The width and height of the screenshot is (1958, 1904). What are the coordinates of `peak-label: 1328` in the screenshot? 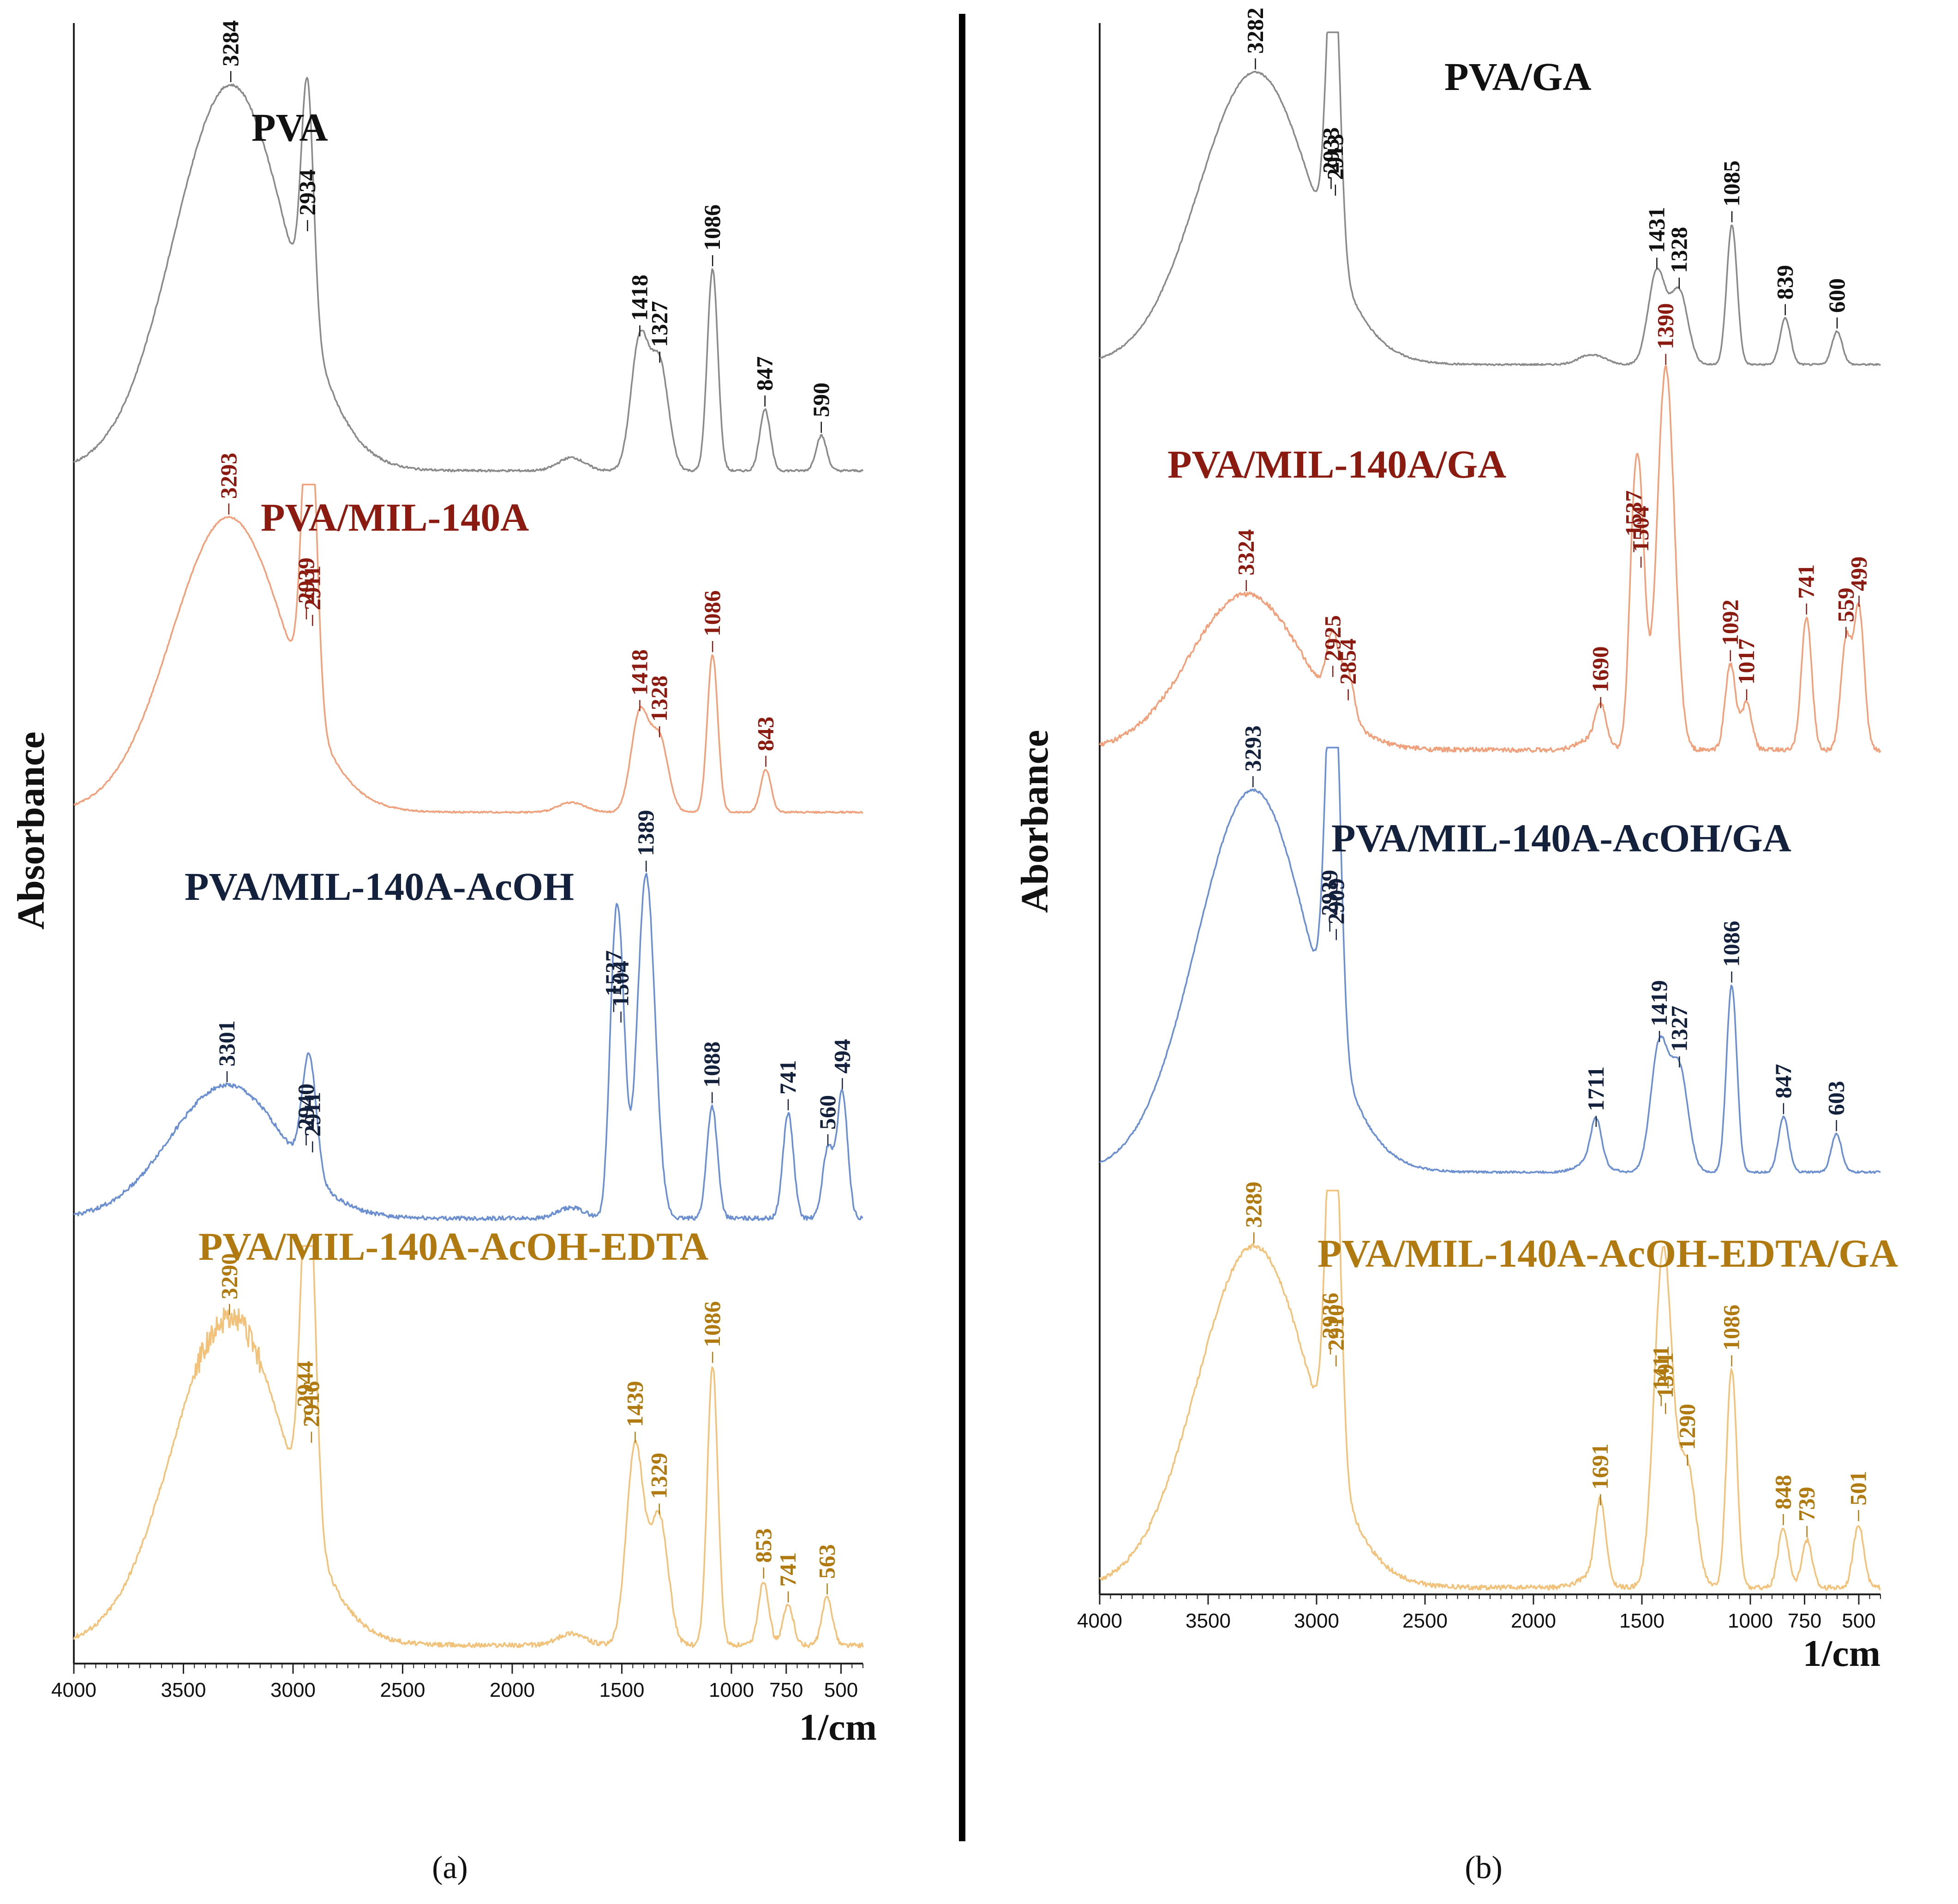 It's located at (1679, 250).